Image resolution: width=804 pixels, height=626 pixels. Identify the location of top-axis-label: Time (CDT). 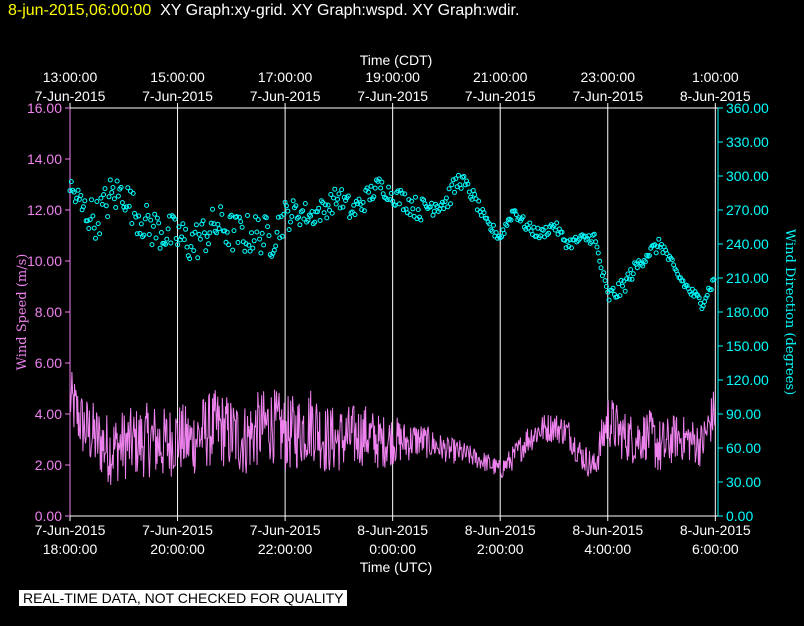
(396, 60).